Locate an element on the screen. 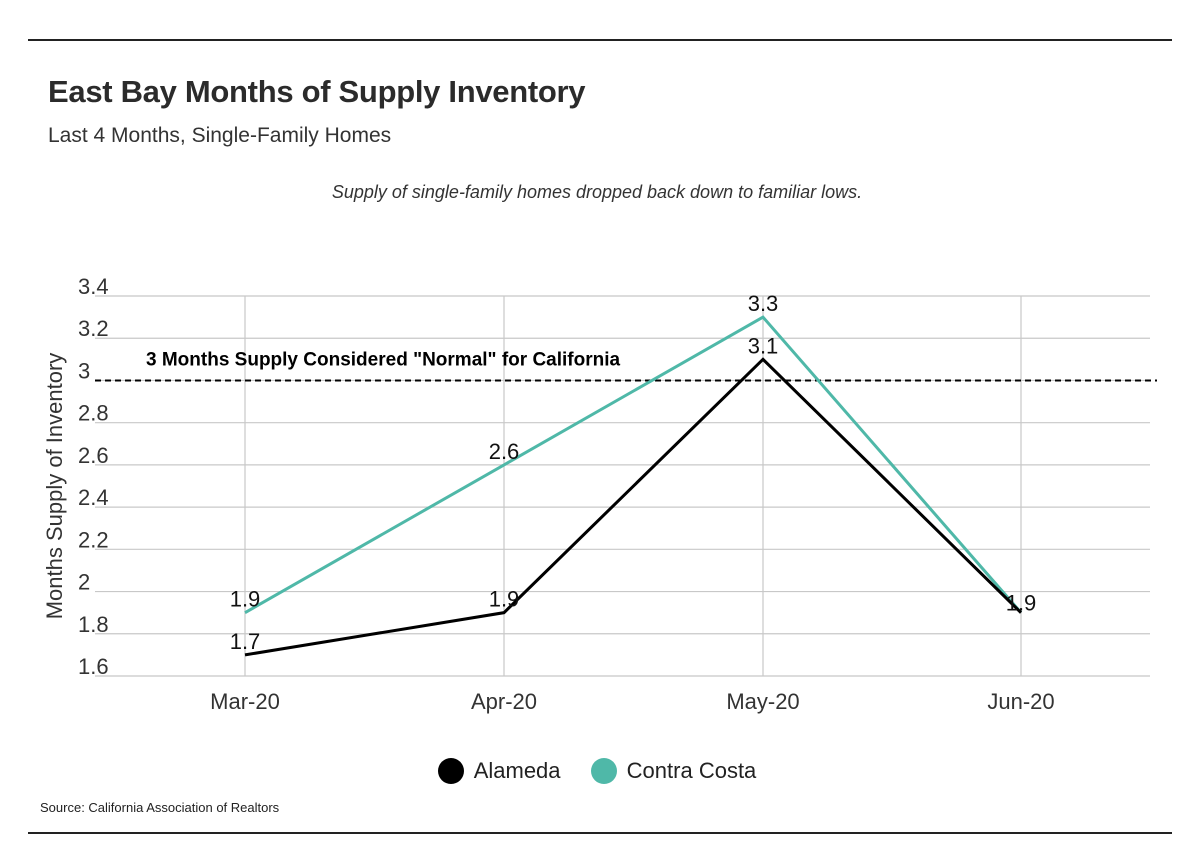 The width and height of the screenshot is (1200, 863). legend-label-contra-costa: Contra Costa is located at coordinates (691, 770).